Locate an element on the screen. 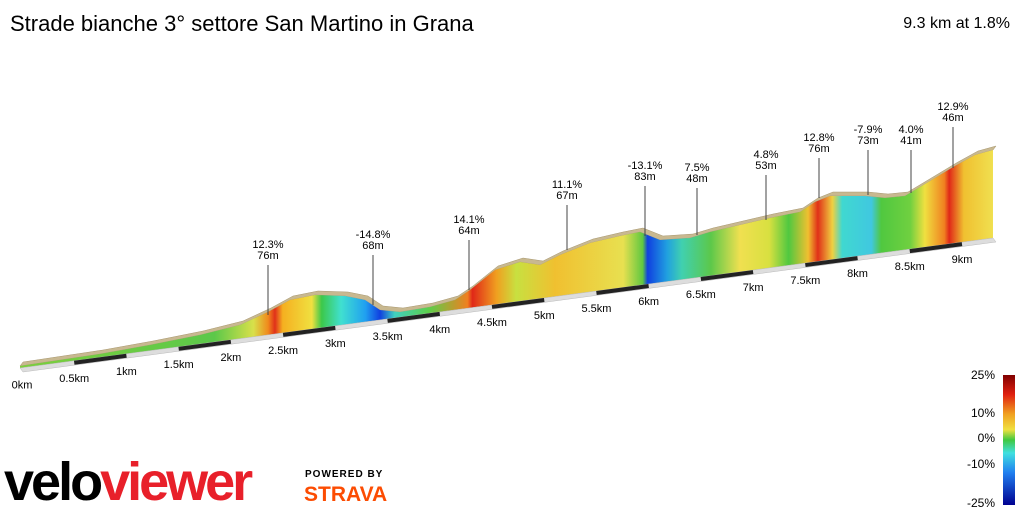  distance-label: 4.5km is located at coordinates (492, 323).